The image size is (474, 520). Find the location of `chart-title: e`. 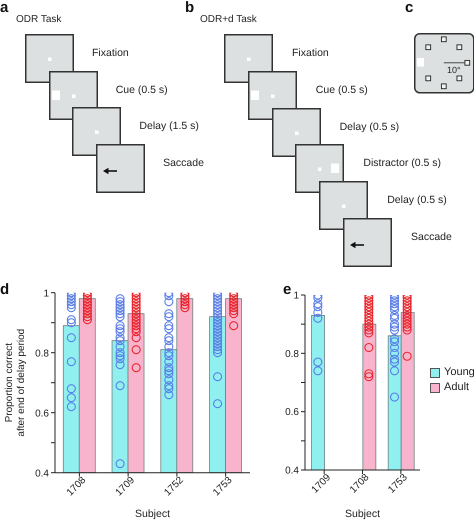

chart-title: e is located at coordinates (287, 289).